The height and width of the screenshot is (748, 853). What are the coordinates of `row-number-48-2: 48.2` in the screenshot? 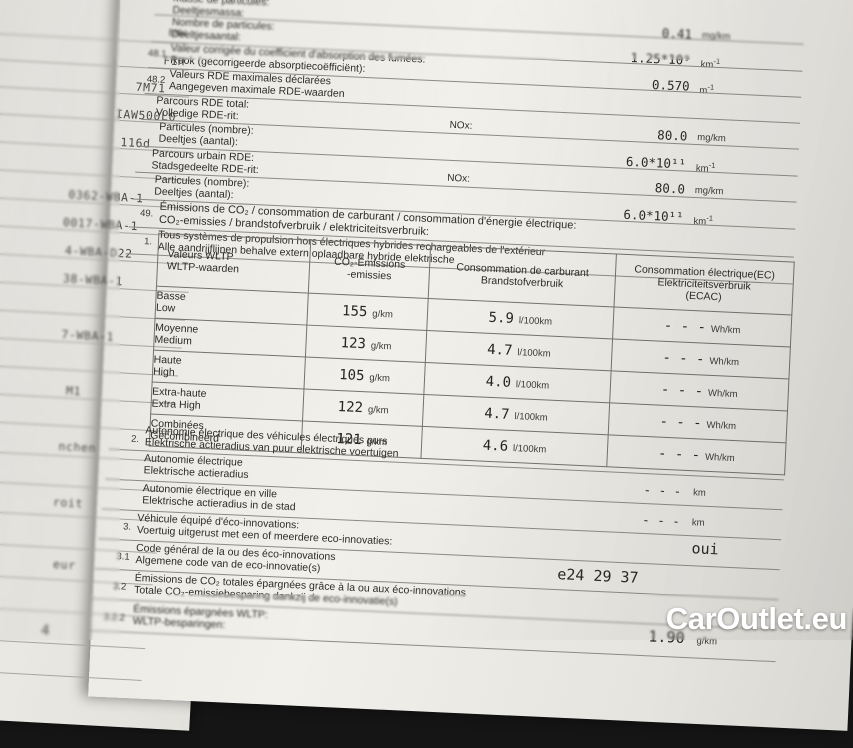 It's located at (156, 80).